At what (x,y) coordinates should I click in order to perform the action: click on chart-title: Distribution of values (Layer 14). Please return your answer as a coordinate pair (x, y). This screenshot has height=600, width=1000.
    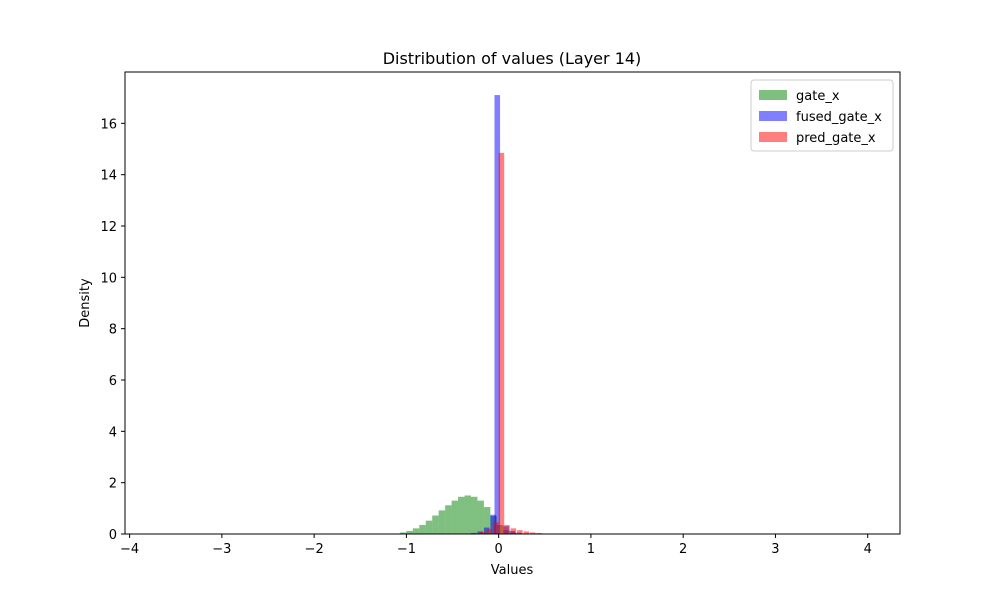
    Looking at the image, I should click on (512, 58).